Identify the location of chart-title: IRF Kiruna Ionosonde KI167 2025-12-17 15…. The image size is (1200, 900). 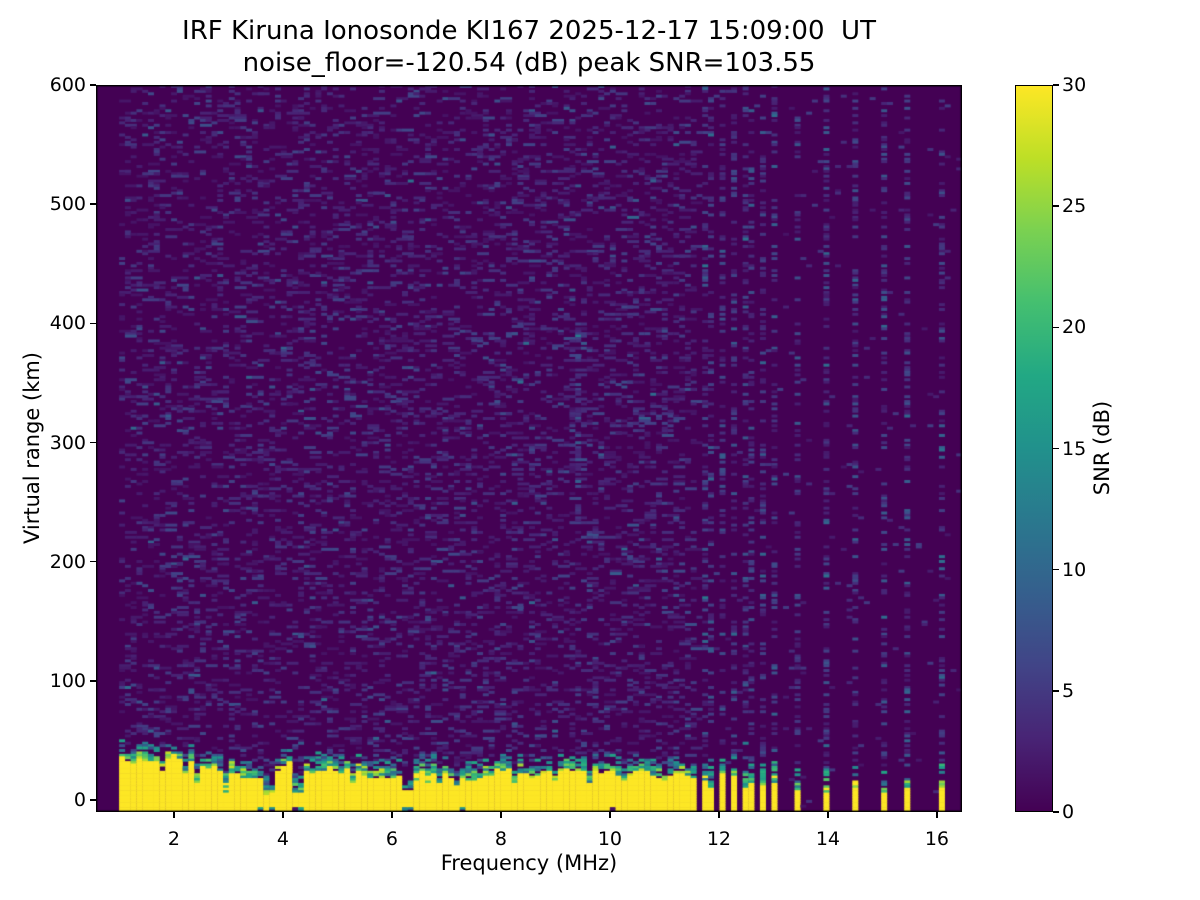
(529, 31).